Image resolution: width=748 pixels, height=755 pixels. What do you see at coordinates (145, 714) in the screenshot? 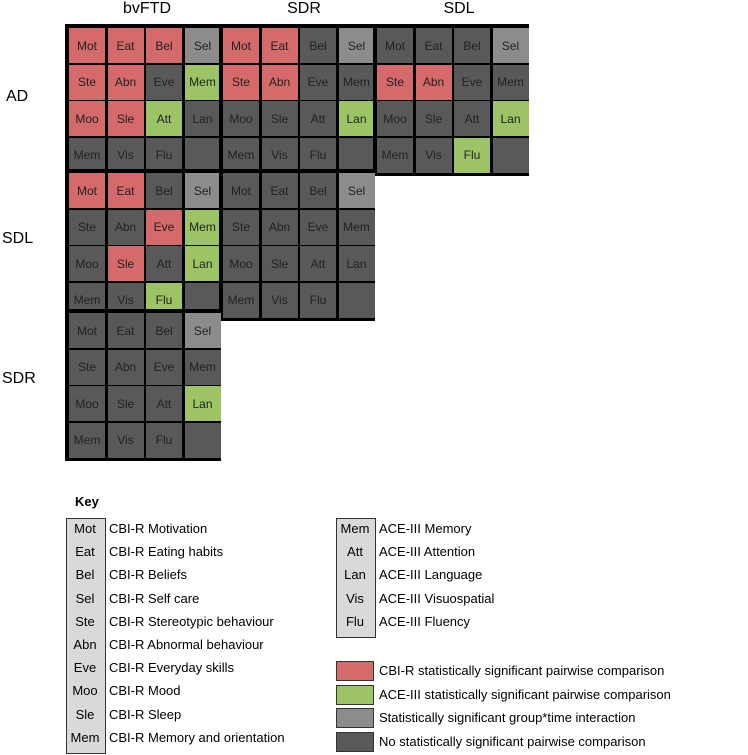
I see `key-desc-cbir: CBI-R Sleep` at bounding box center [145, 714].